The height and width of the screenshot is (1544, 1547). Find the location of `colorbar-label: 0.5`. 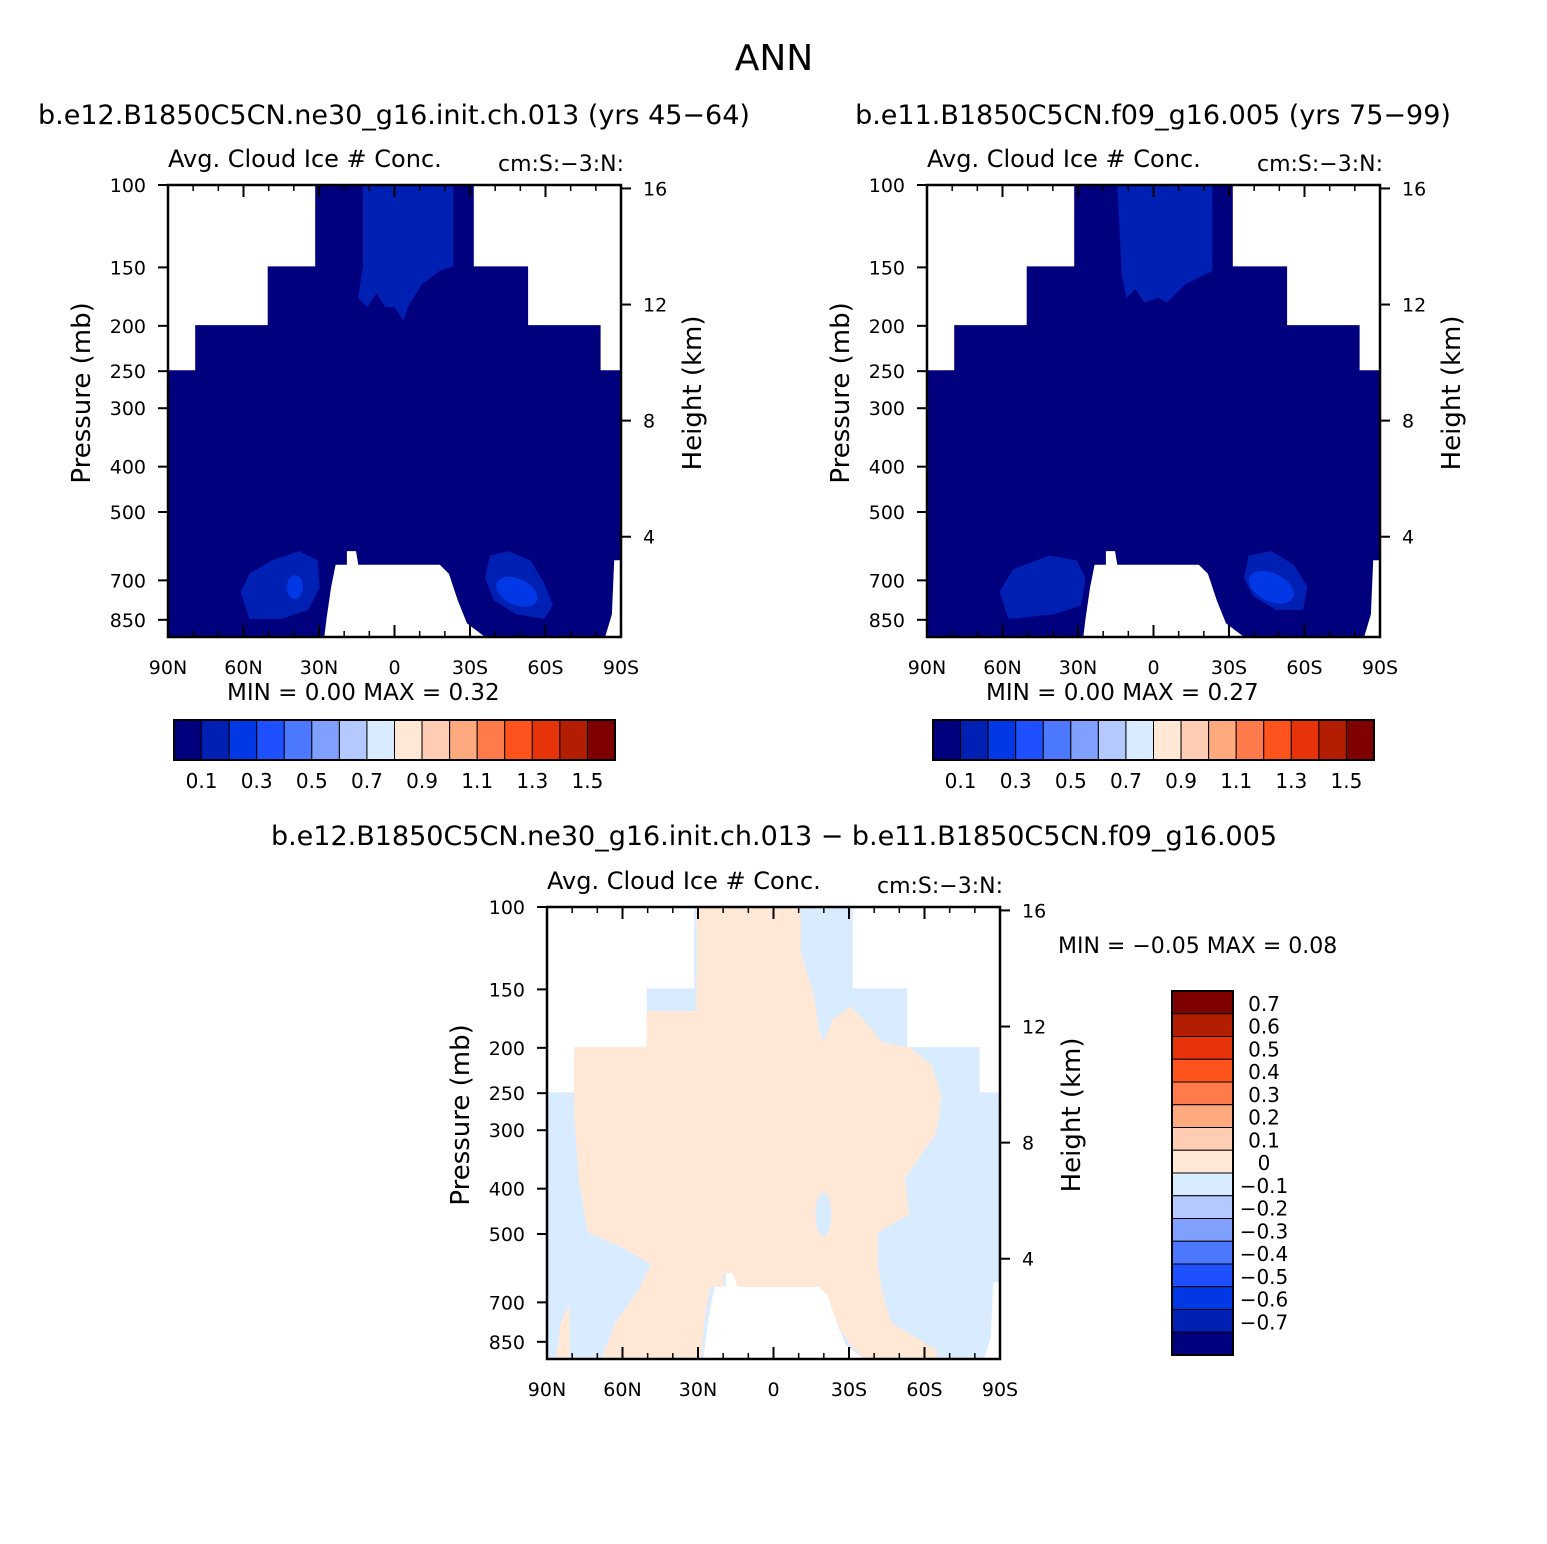

colorbar-label: 0.5 is located at coordinates (1071, 781).